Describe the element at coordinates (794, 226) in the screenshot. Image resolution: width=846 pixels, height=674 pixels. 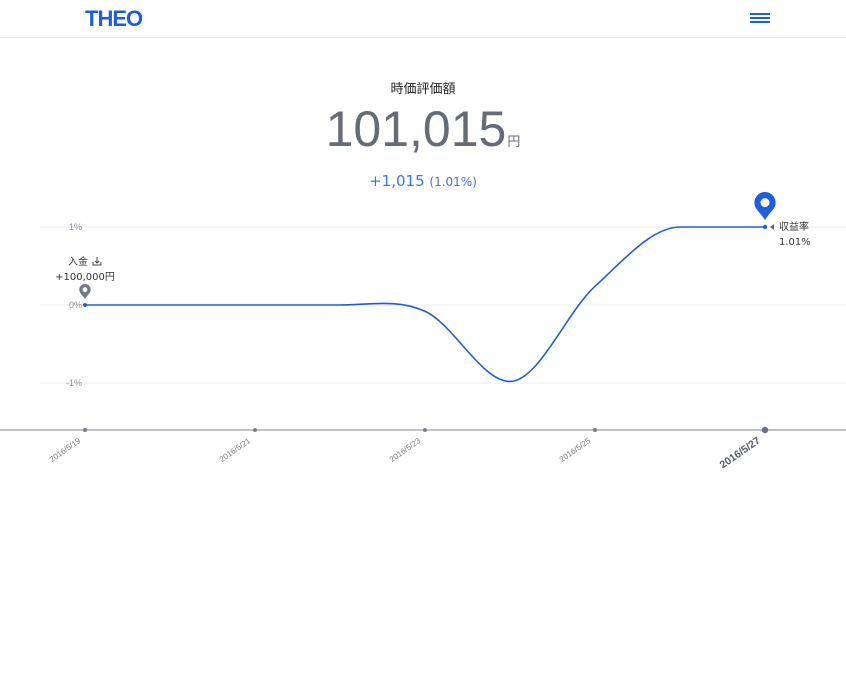
I see `return-rate-title: 収益率` at that location.